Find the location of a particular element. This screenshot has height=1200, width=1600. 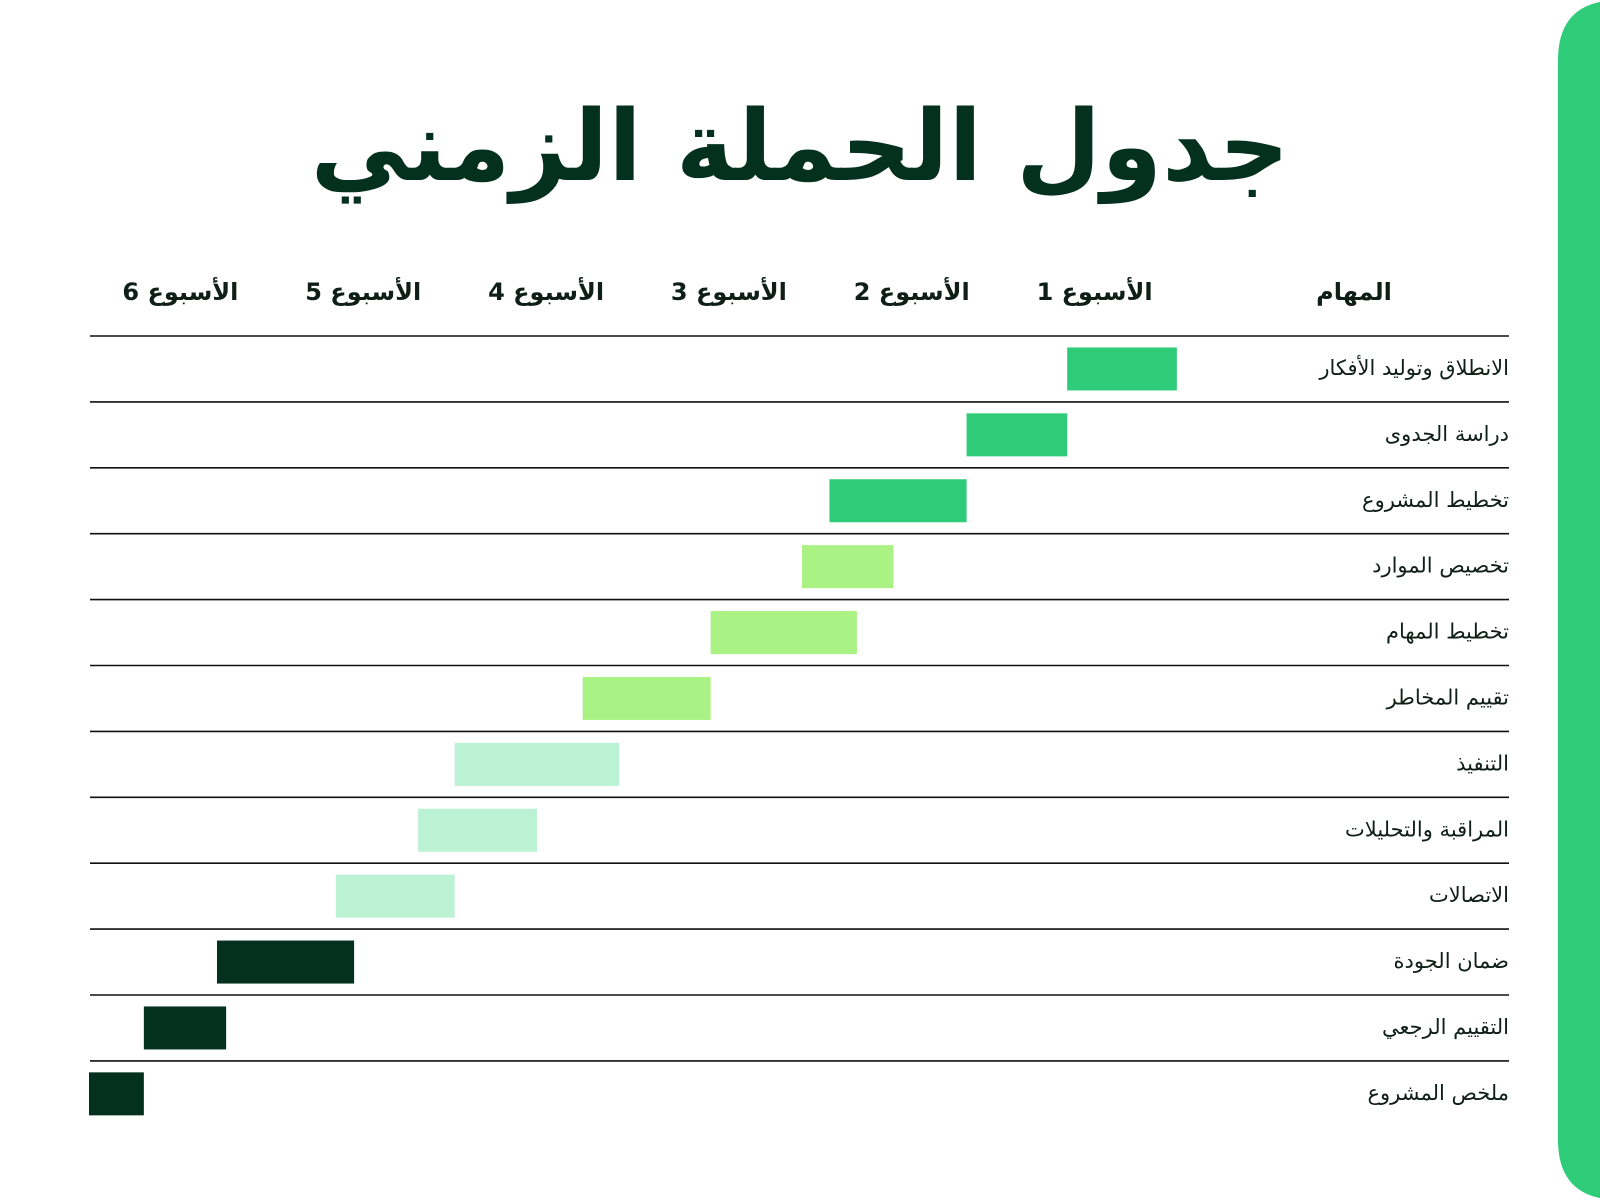

task-label: ضمان الجودة is located at coordinates (1451, 961).